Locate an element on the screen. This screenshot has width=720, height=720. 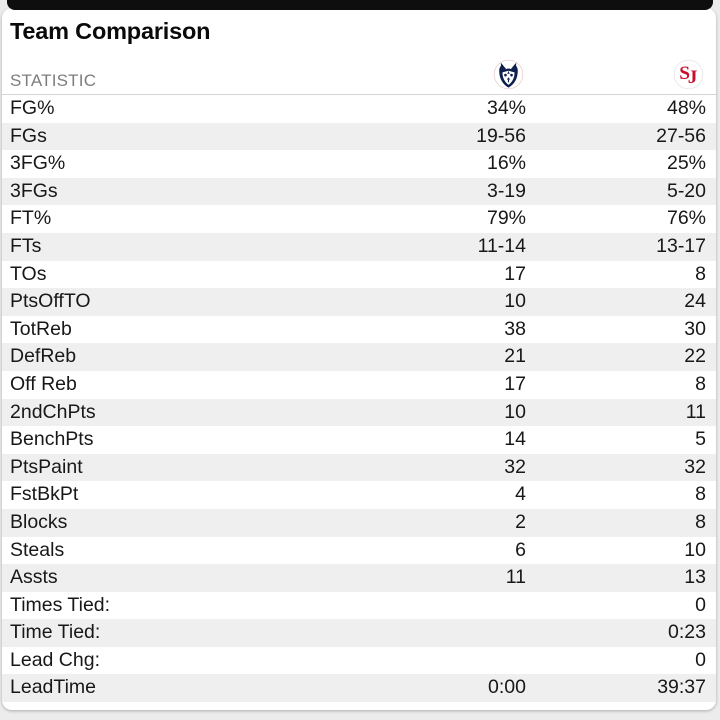
stat-label: 3FG% is located at coordinates (38, 163).